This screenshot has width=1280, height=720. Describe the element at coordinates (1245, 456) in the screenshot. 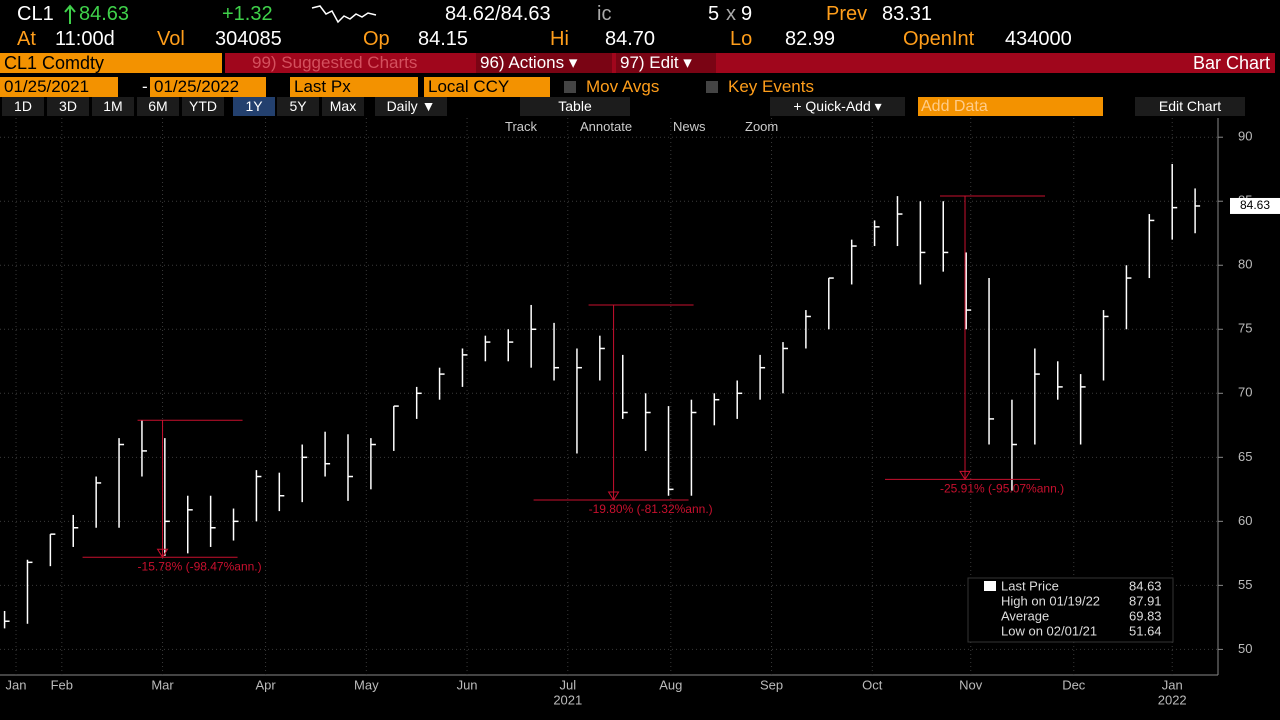

I see `y-tick-label: 65` at that location.